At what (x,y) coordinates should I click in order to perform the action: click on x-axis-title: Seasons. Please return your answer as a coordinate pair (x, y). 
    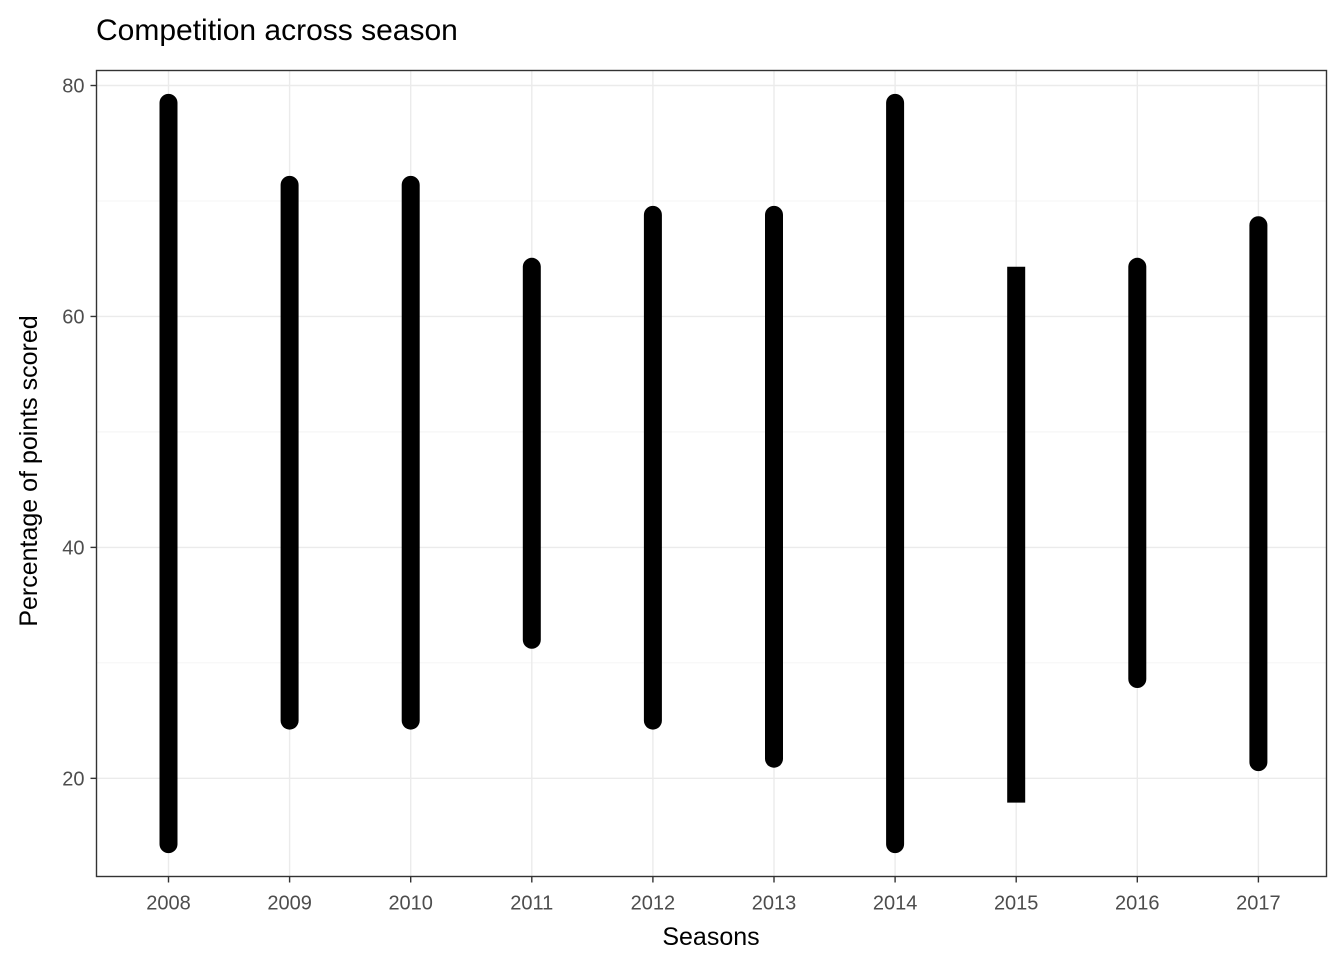
    Looking at the image, I should click on (710, 937).